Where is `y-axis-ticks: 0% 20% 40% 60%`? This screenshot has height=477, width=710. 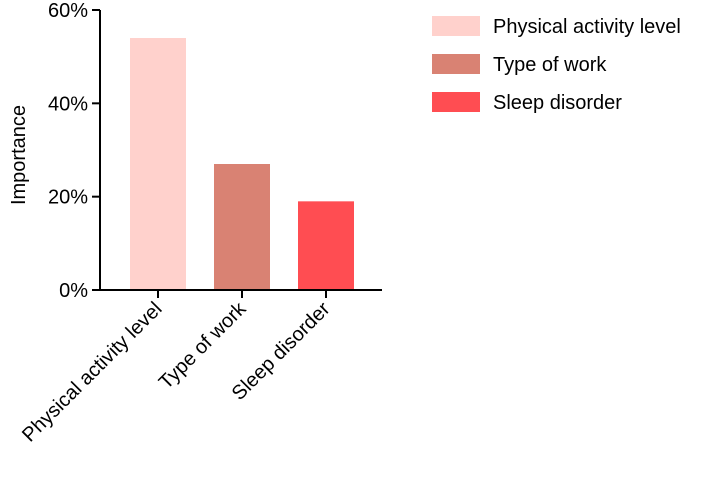 y-axis-ticks: 0% 20% 40% 60% is located at coordinates (74, 151).